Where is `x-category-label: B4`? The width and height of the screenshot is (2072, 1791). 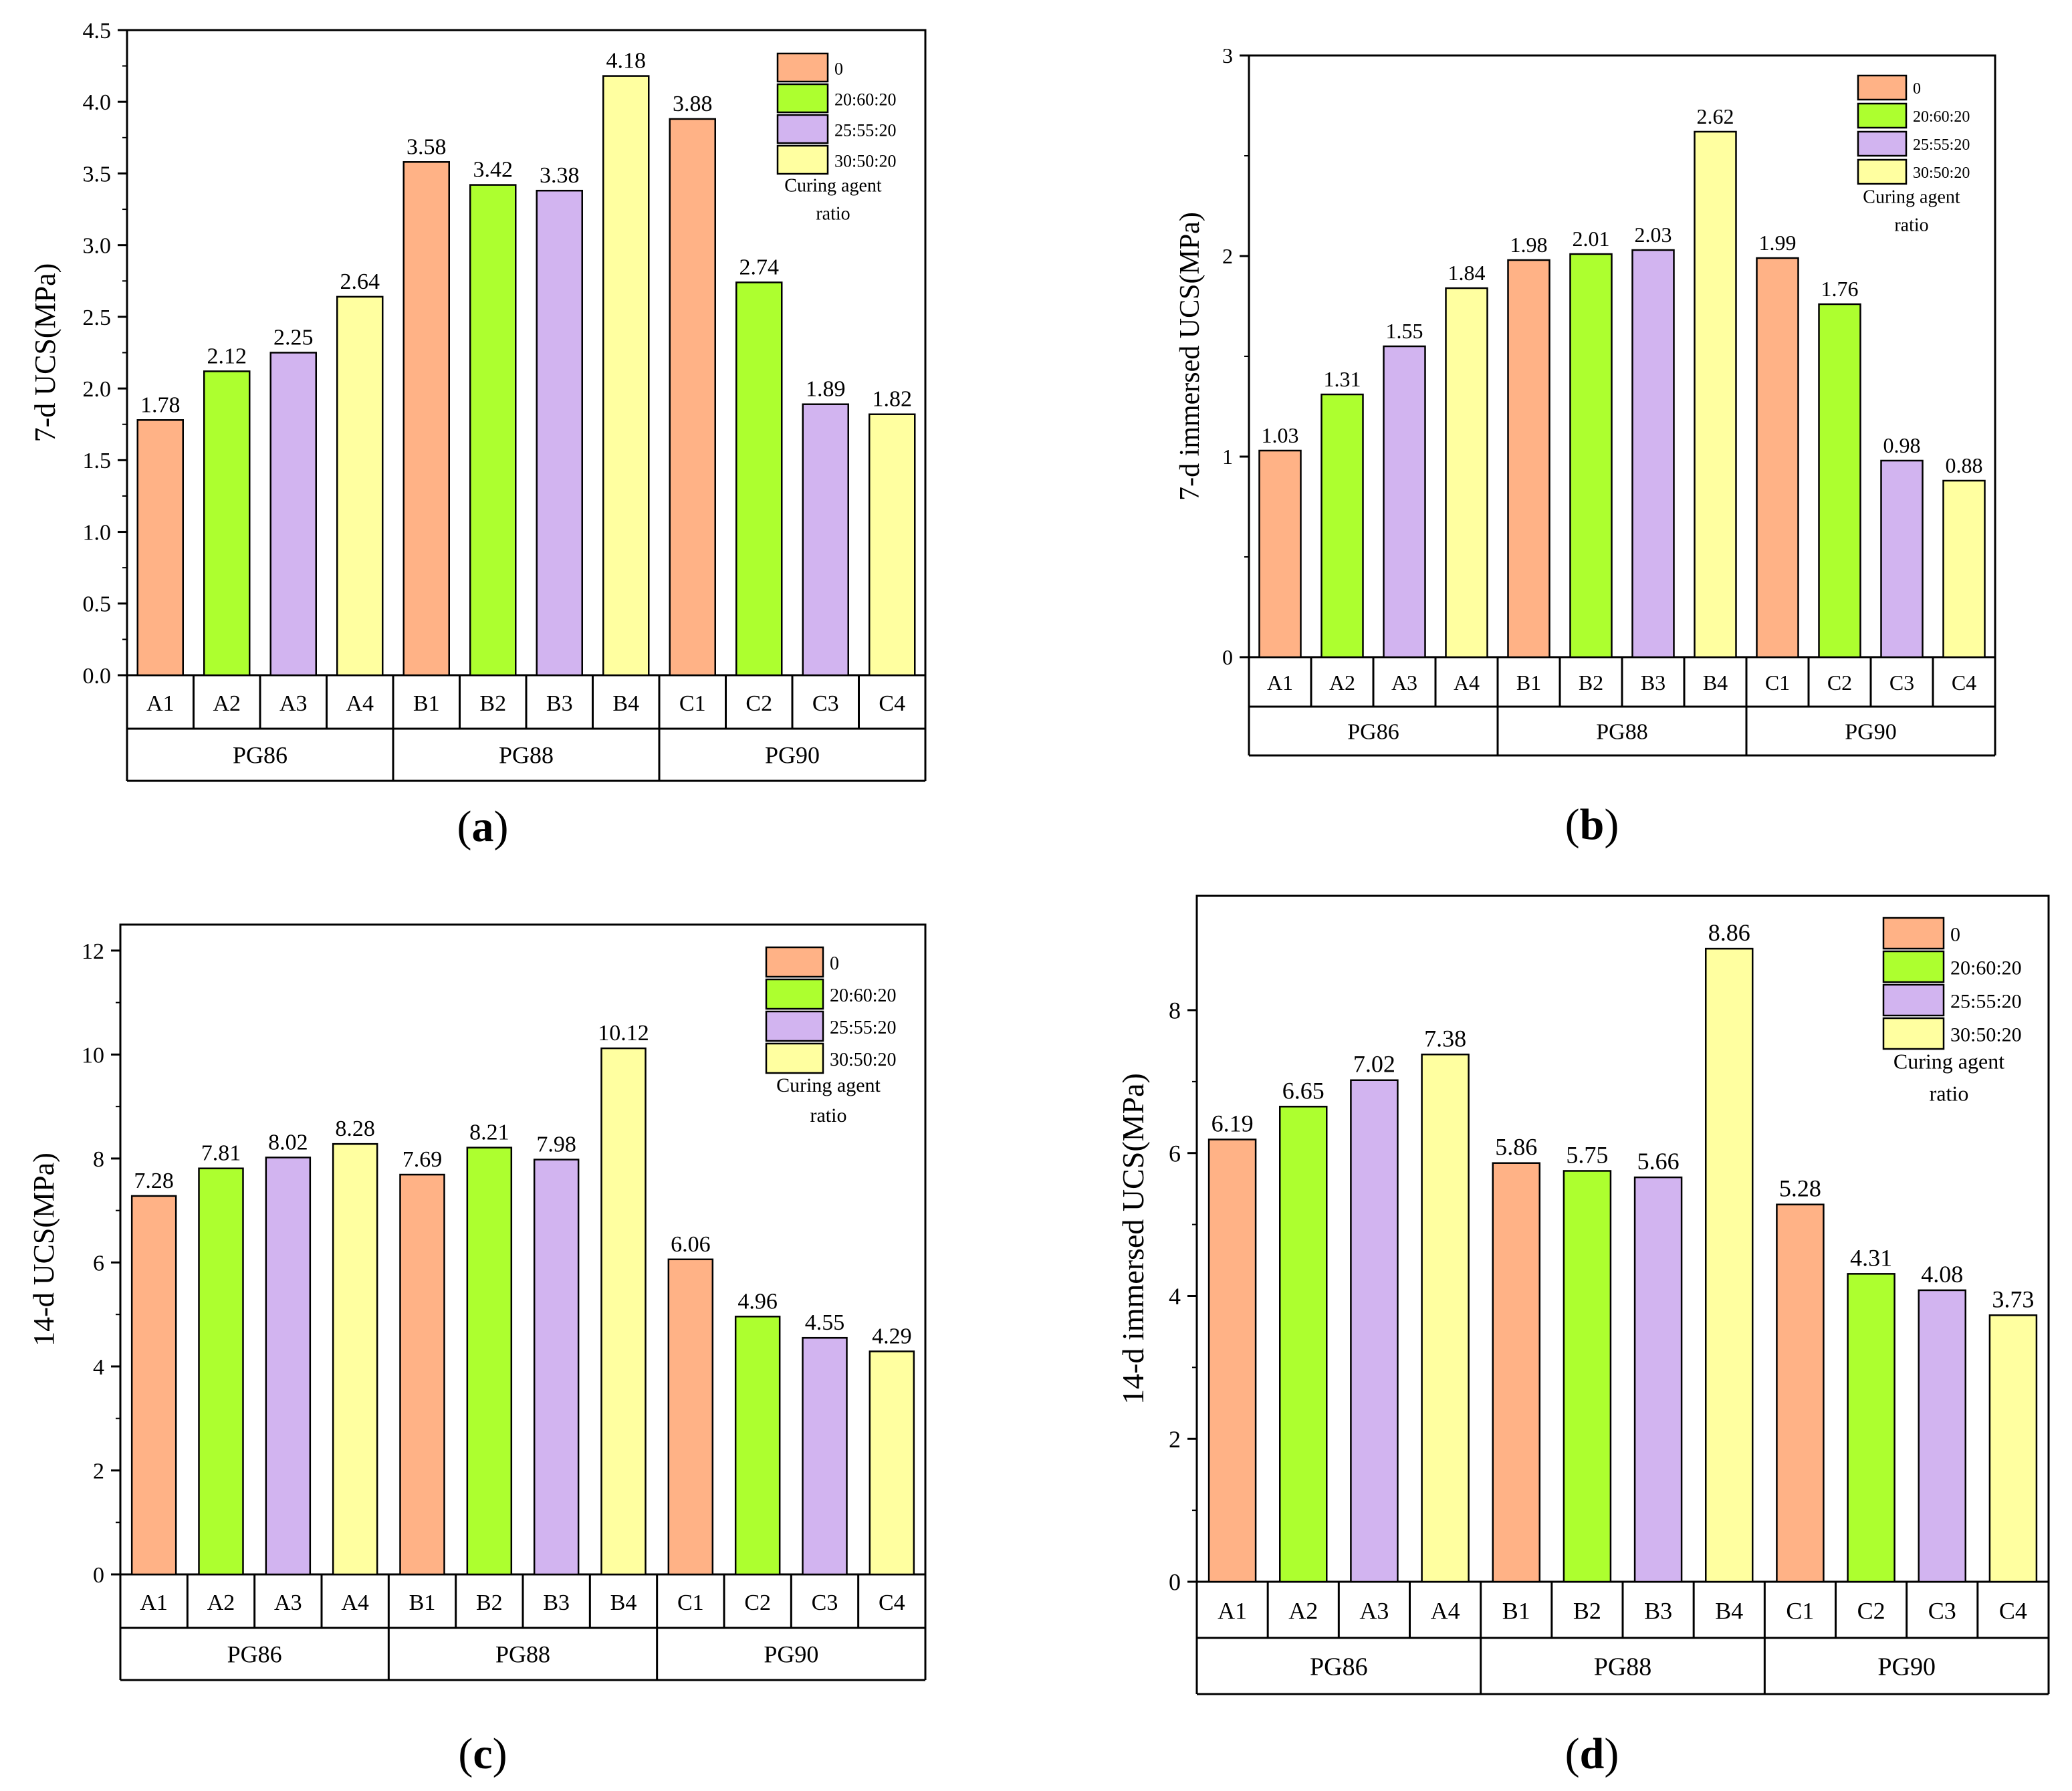 x-category-label: B4 is located at coordinates (623, 1602).